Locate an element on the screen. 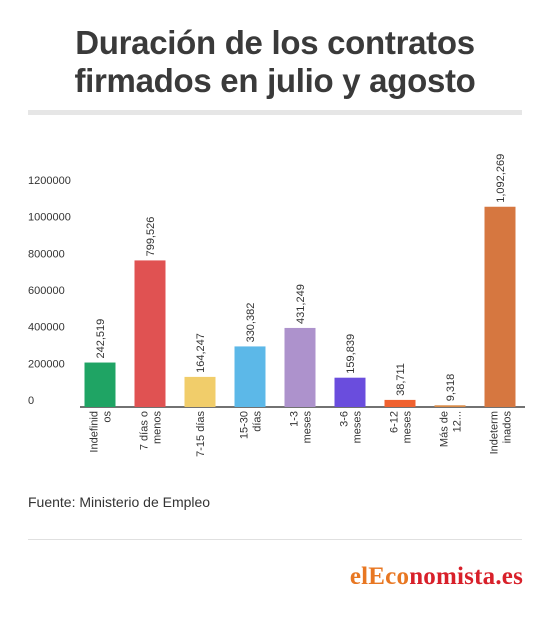 The width and height of the screenshot is (550, 618). brand-logo: elEconomista.es is located at coordinates (436, 577).